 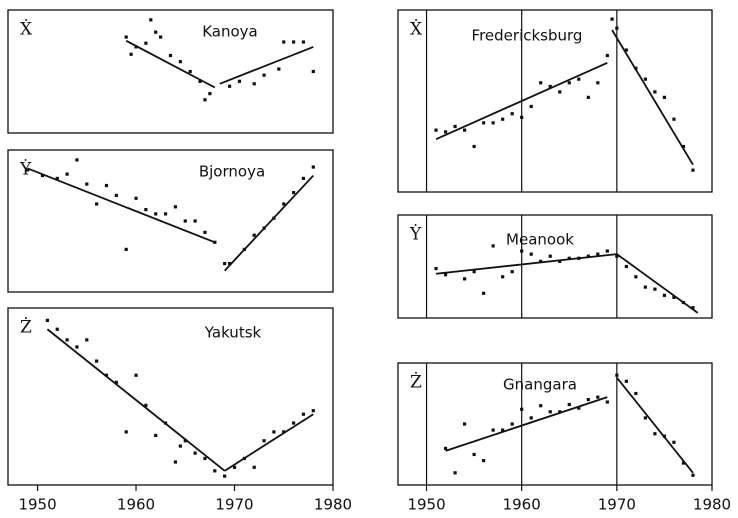 I want to click on axis-symbol: Ẏ, so click(x=25, y=169).